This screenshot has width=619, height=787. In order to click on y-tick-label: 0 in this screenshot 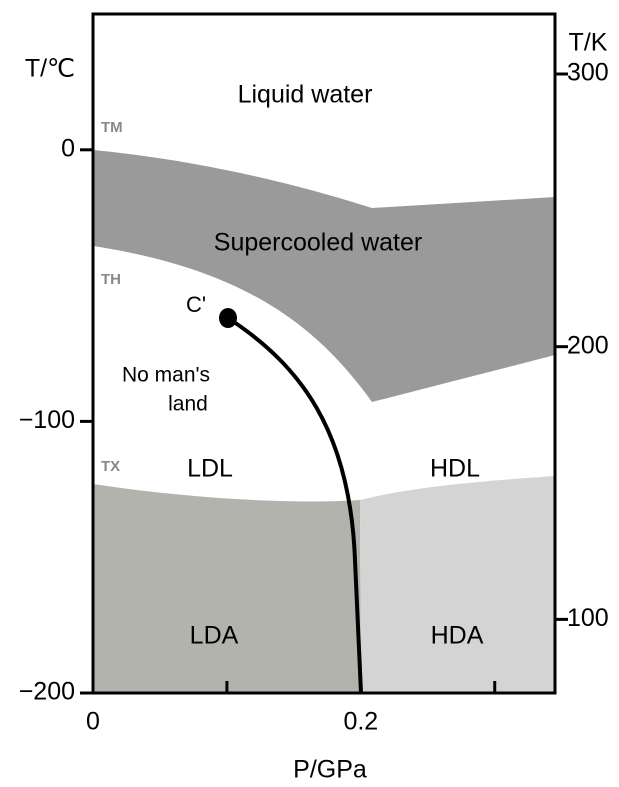, I will do `click(68, 148)`.